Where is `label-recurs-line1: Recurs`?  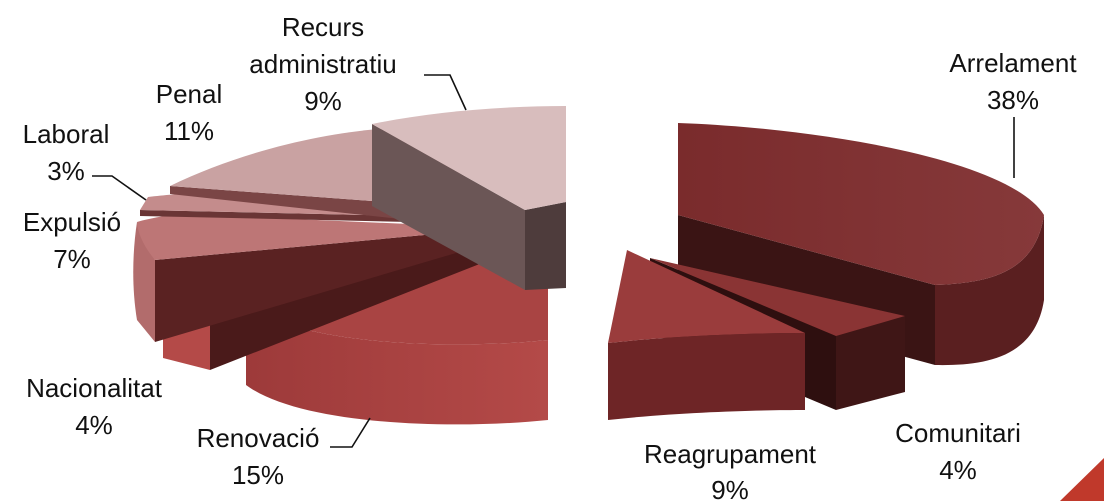
label-recurs-line1: Recurs is located at coordinates (323, 27).